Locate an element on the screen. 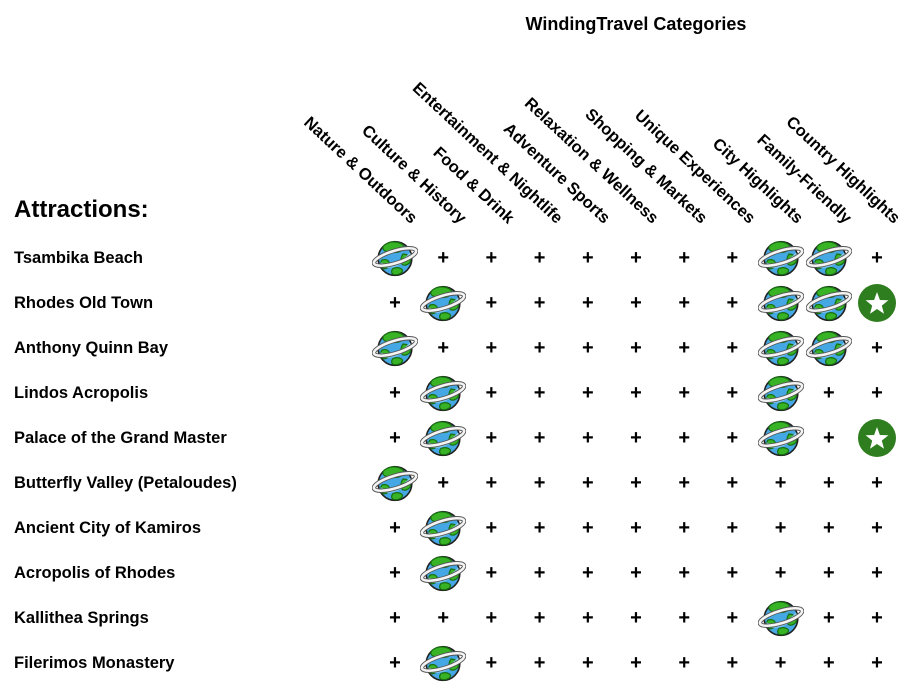 The image size is (908, 691). matrix-cell-ancient-city-of-kamiros-adventure-sports: + is located at coordinates (588, 528).